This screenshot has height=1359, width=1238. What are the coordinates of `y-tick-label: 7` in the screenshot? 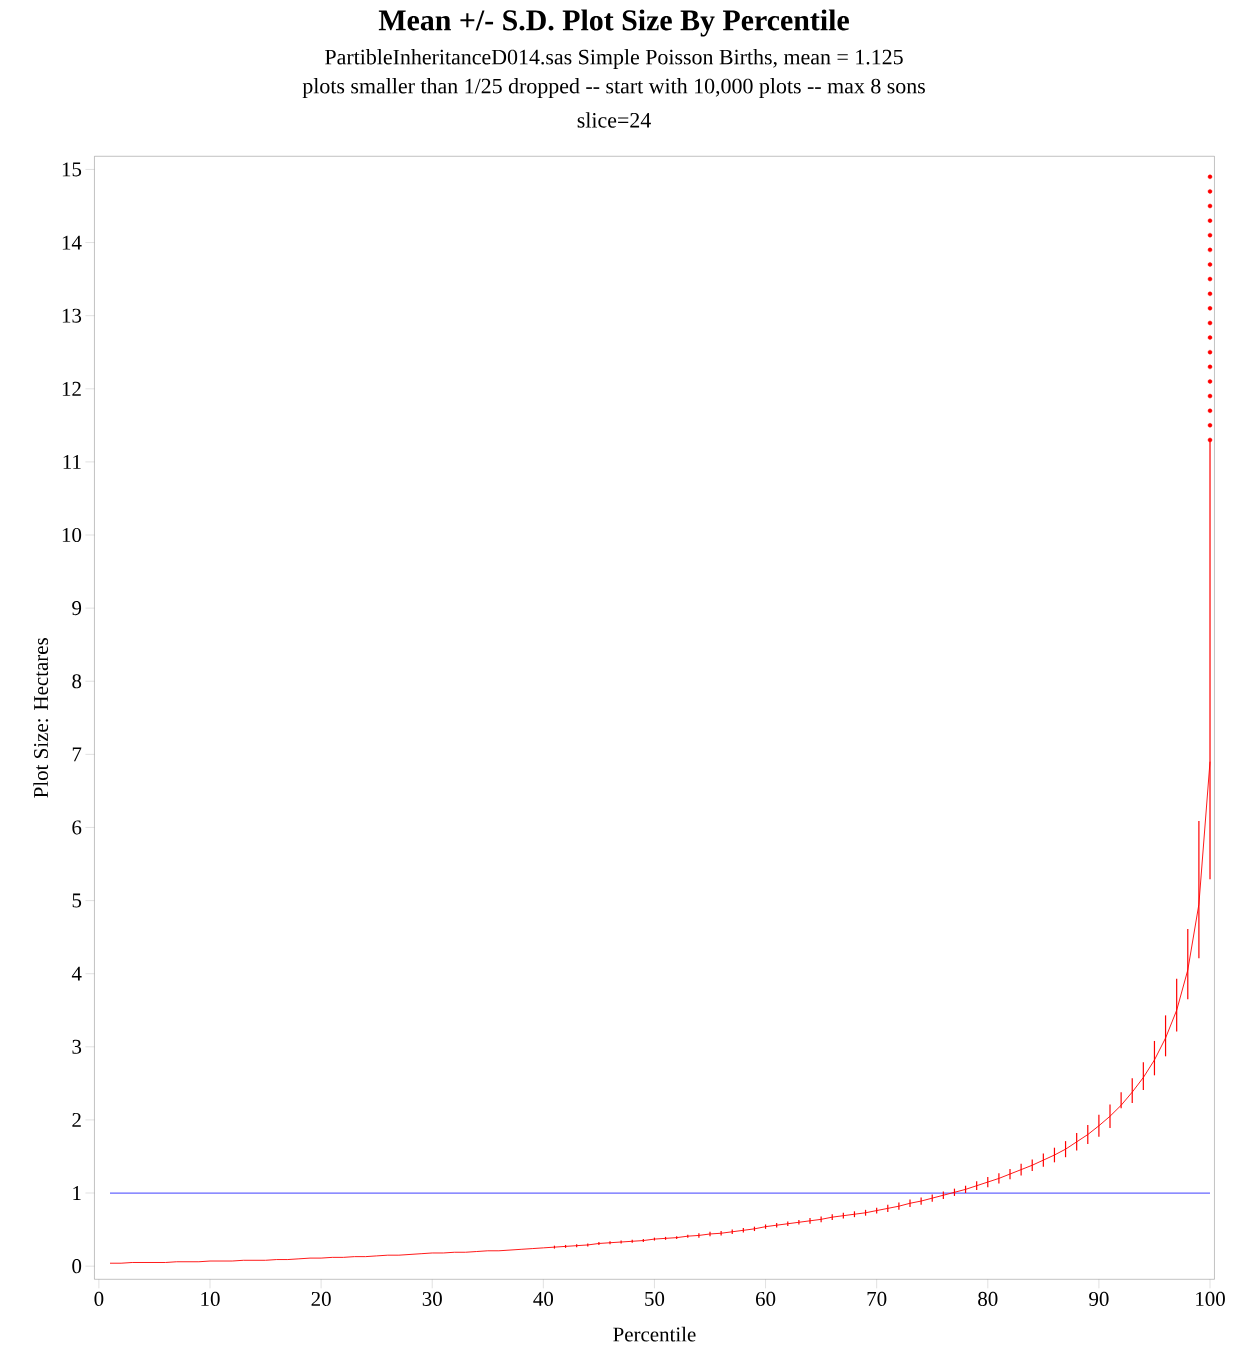 It's located at (77, 754).